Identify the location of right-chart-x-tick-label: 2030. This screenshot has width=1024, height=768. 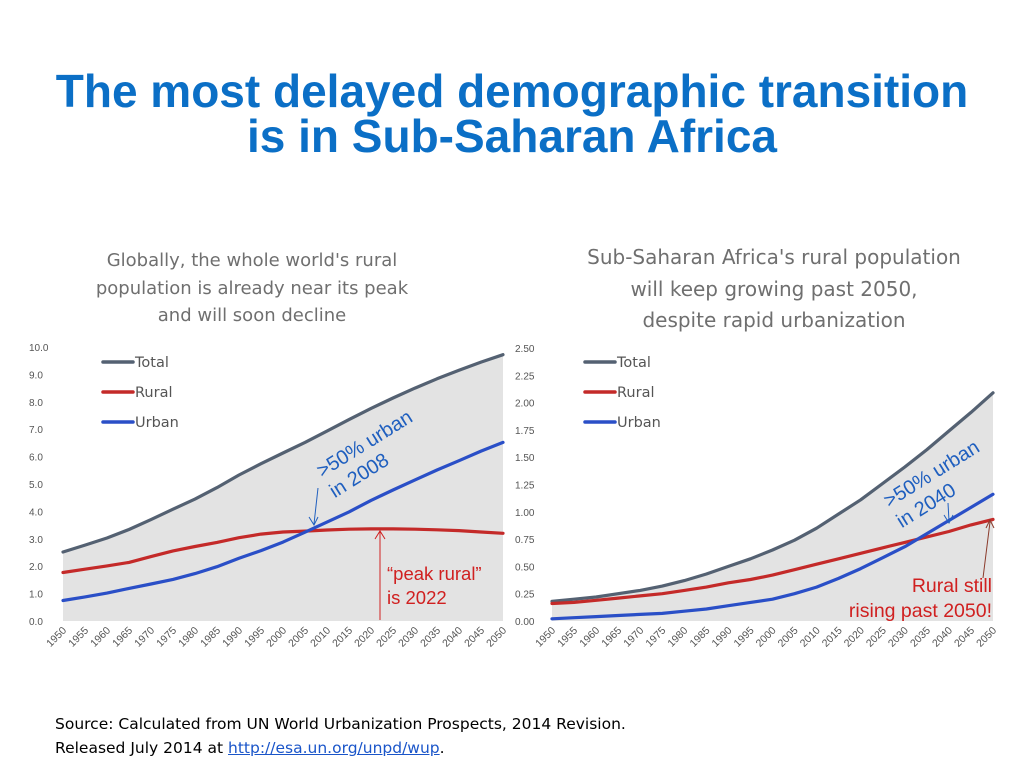
(898, 637).